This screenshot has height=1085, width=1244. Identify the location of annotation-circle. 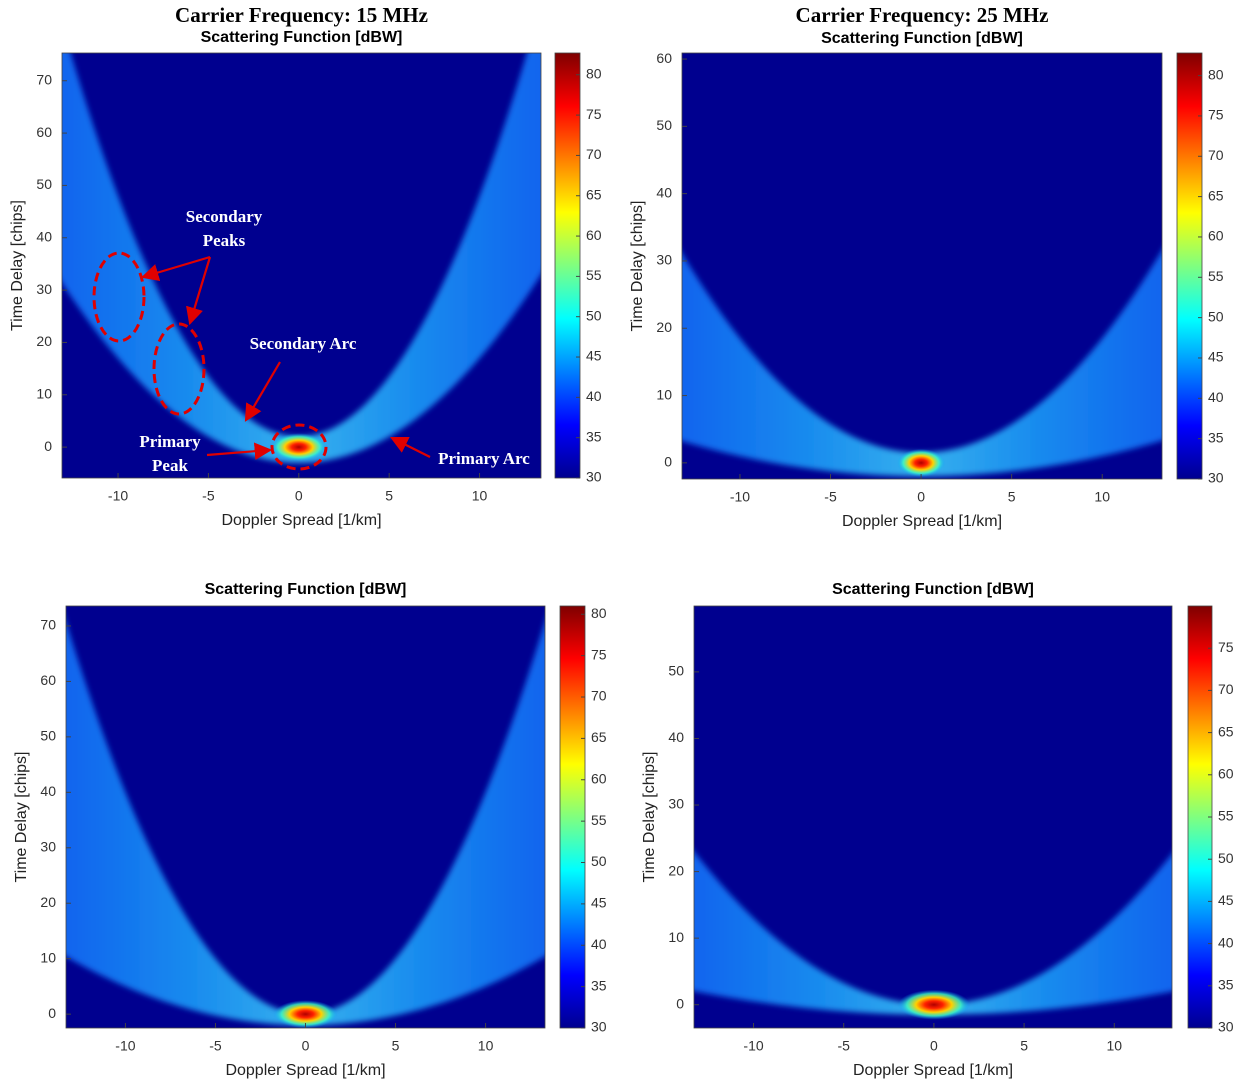
(119, 297).